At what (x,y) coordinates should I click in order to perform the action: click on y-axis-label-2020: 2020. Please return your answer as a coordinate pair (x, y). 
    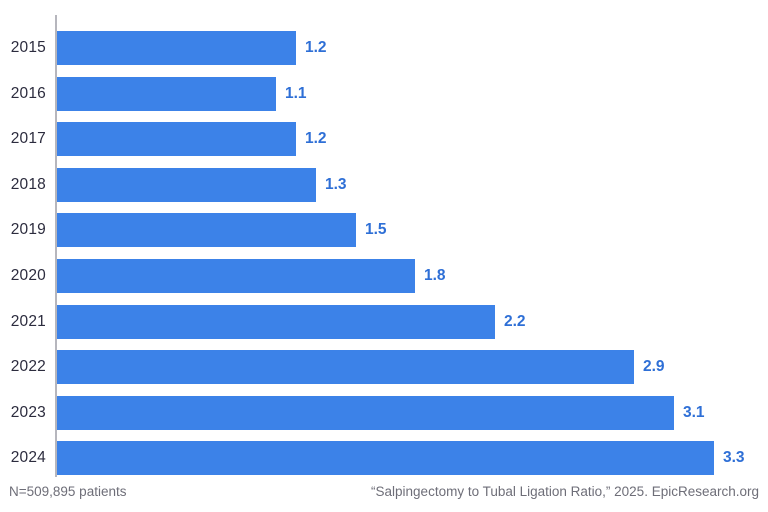
    Looking at the image, I should click on (28, 275).